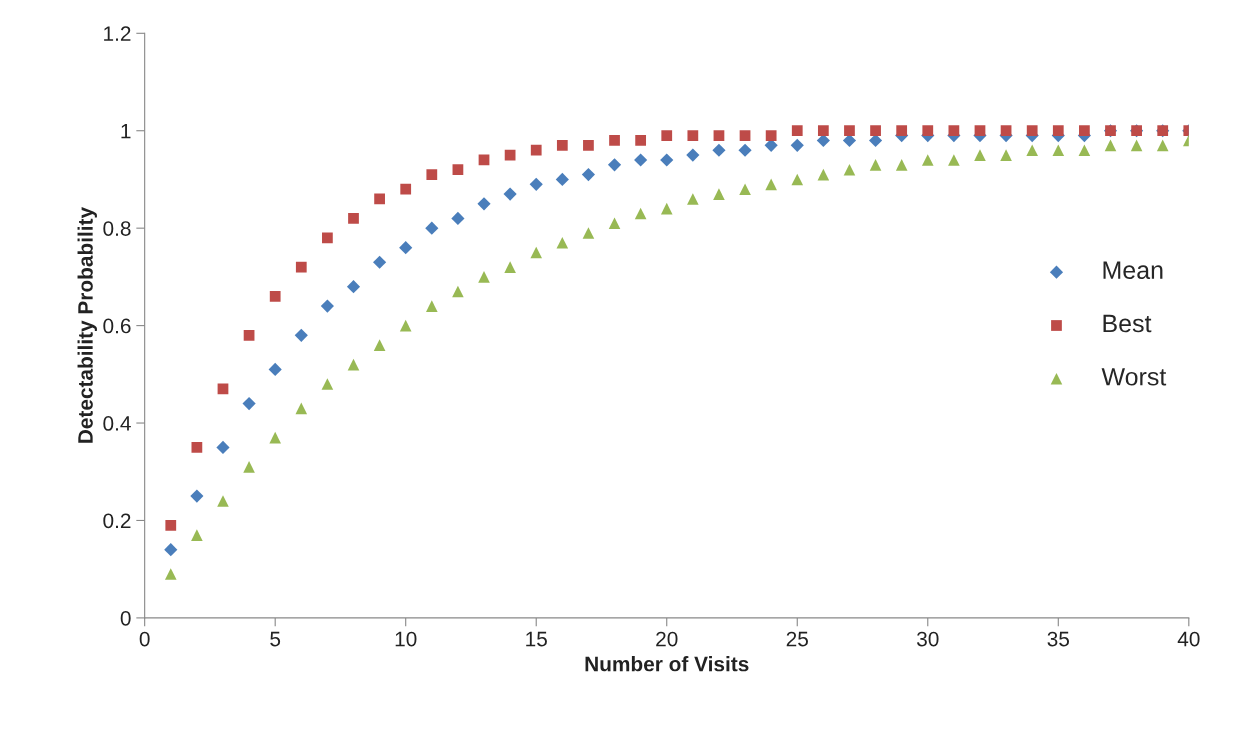 This screenshot has width=1258, height=740. Describe the element at coordinates (406, 639) in the screenshot. I see `x-tick-label: 10` at that location.